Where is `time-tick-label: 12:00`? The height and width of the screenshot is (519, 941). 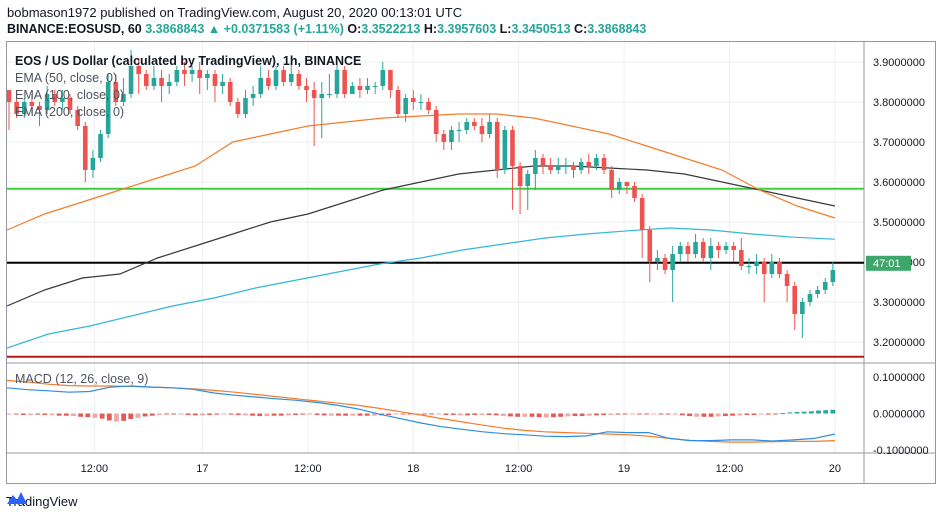
time-tick-label: 12:00 is located at coordinates (519, 469).